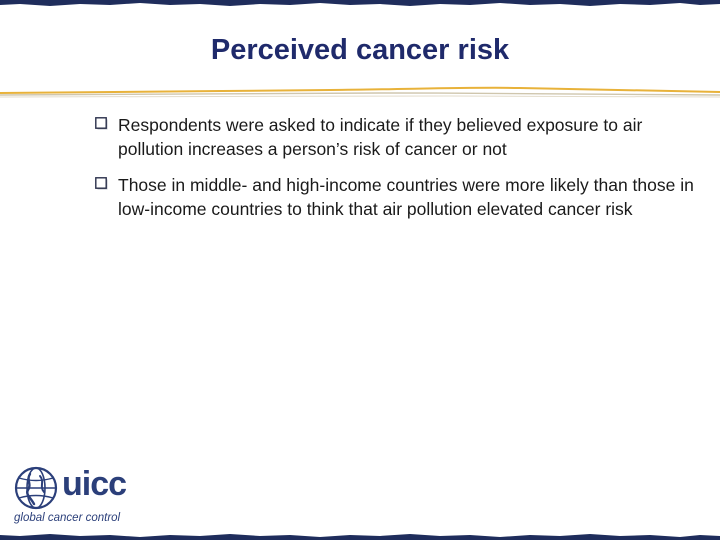  Describe the element at coordinates (360, 50) in the screenshot. I see `page-title: Perceived cancer risk` at that location.